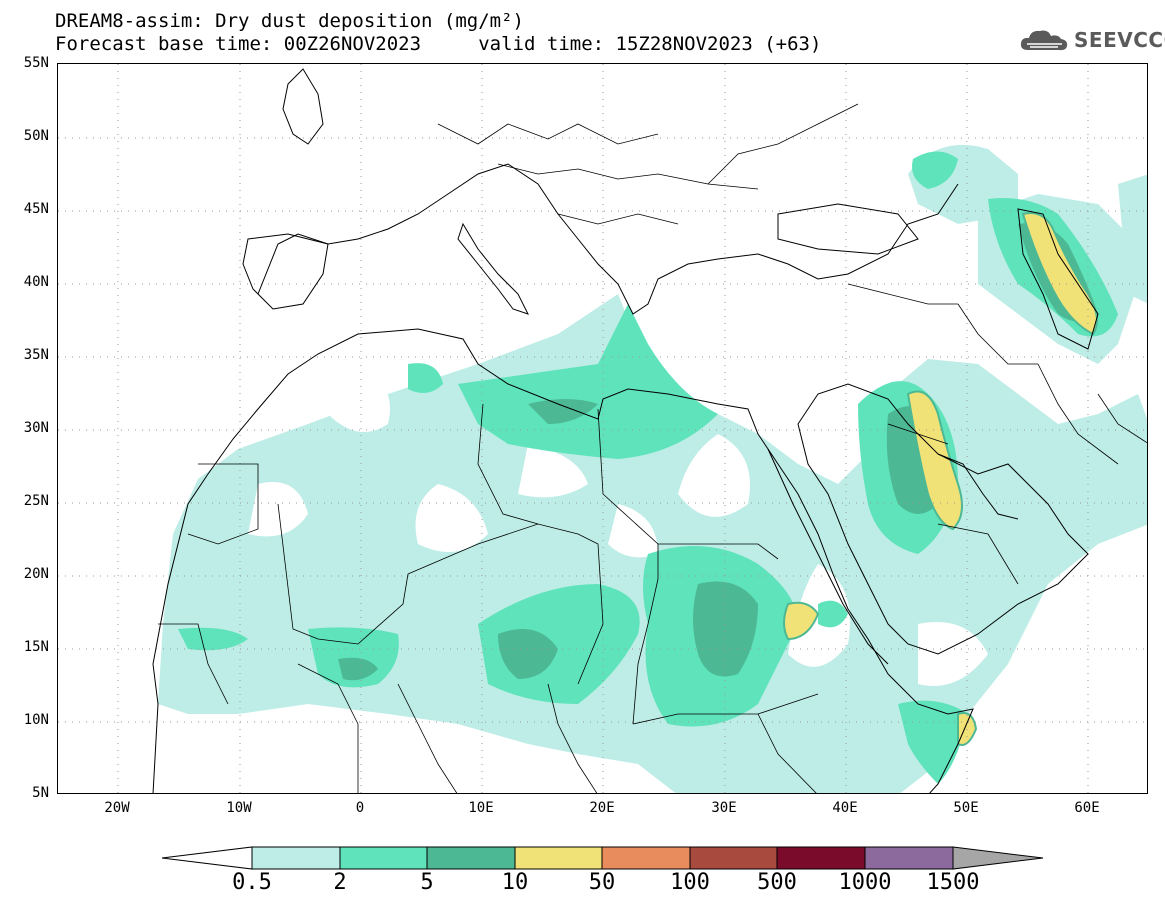 This screenshot has width=1165, height=907. I want to click on lat-label: 20N, so click(36, 574).